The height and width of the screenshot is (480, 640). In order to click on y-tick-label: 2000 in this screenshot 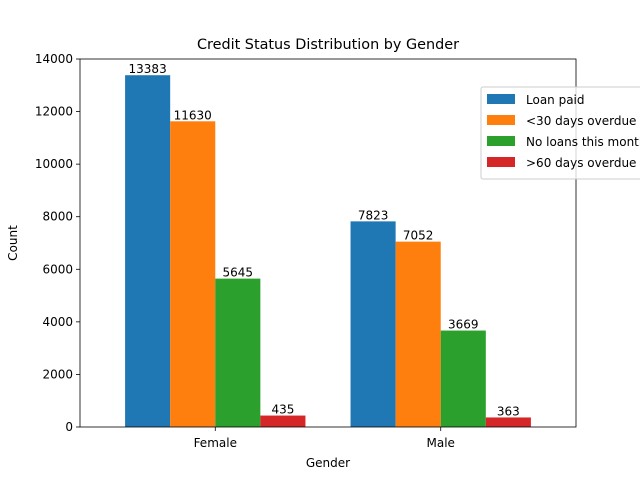, I will do `click(57, 374)`.